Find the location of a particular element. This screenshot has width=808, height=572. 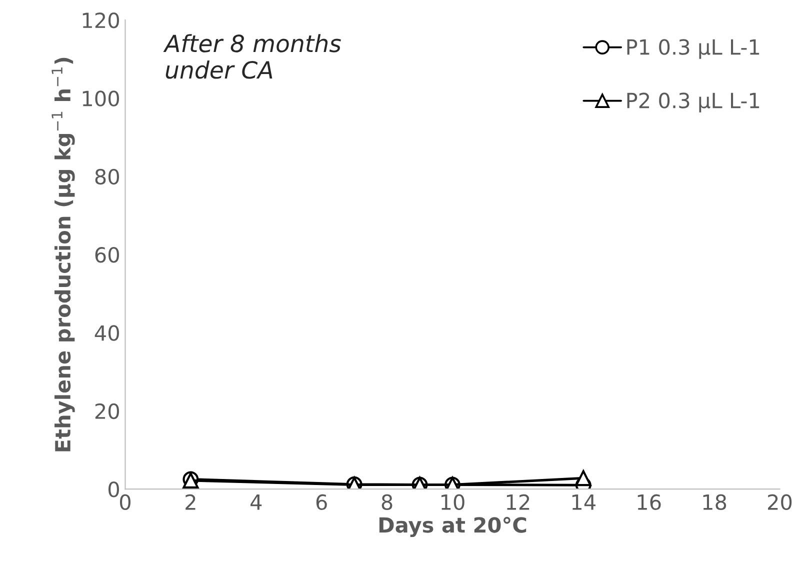

legend-label: P1 0.3 µL L-1 is located at coordinates (693, 49).